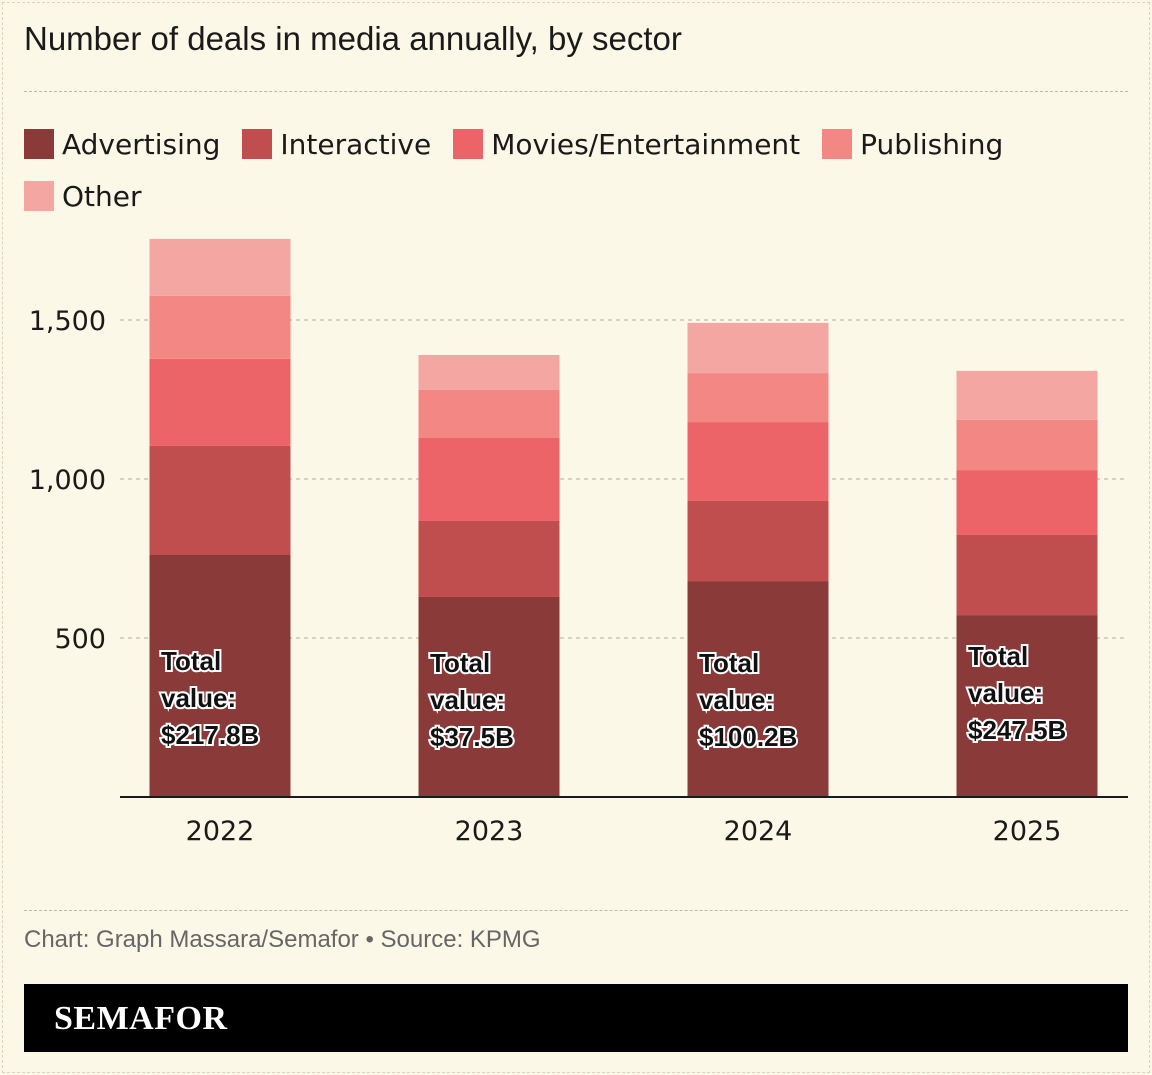 Image resolution: width=1152 pixels, height=1075 pixels. I want to click on total-value-label: $247.5B, so click(1017, 730).